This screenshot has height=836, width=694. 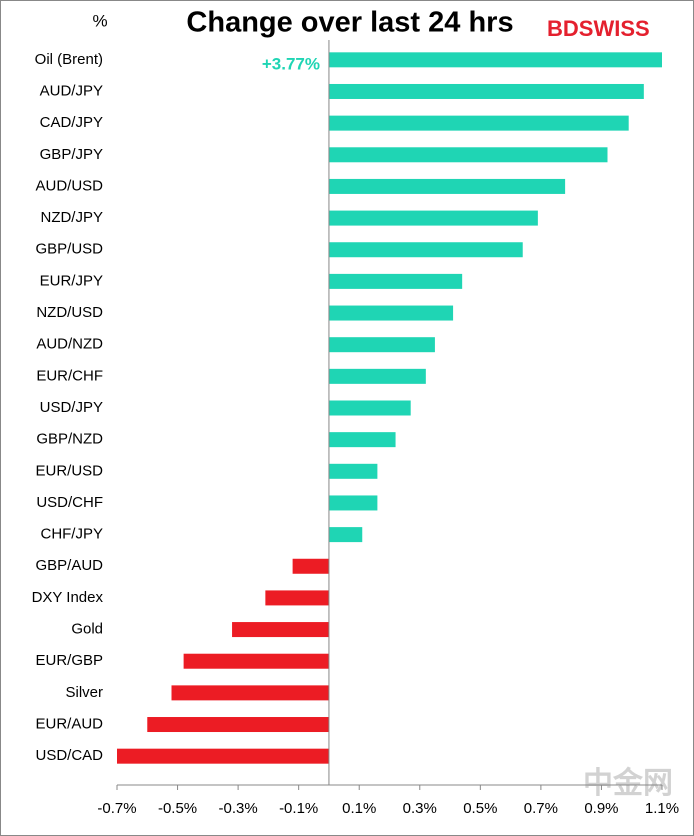 I want to click on y-tick-label: AUD/JPY, so click(x=71, y=90).